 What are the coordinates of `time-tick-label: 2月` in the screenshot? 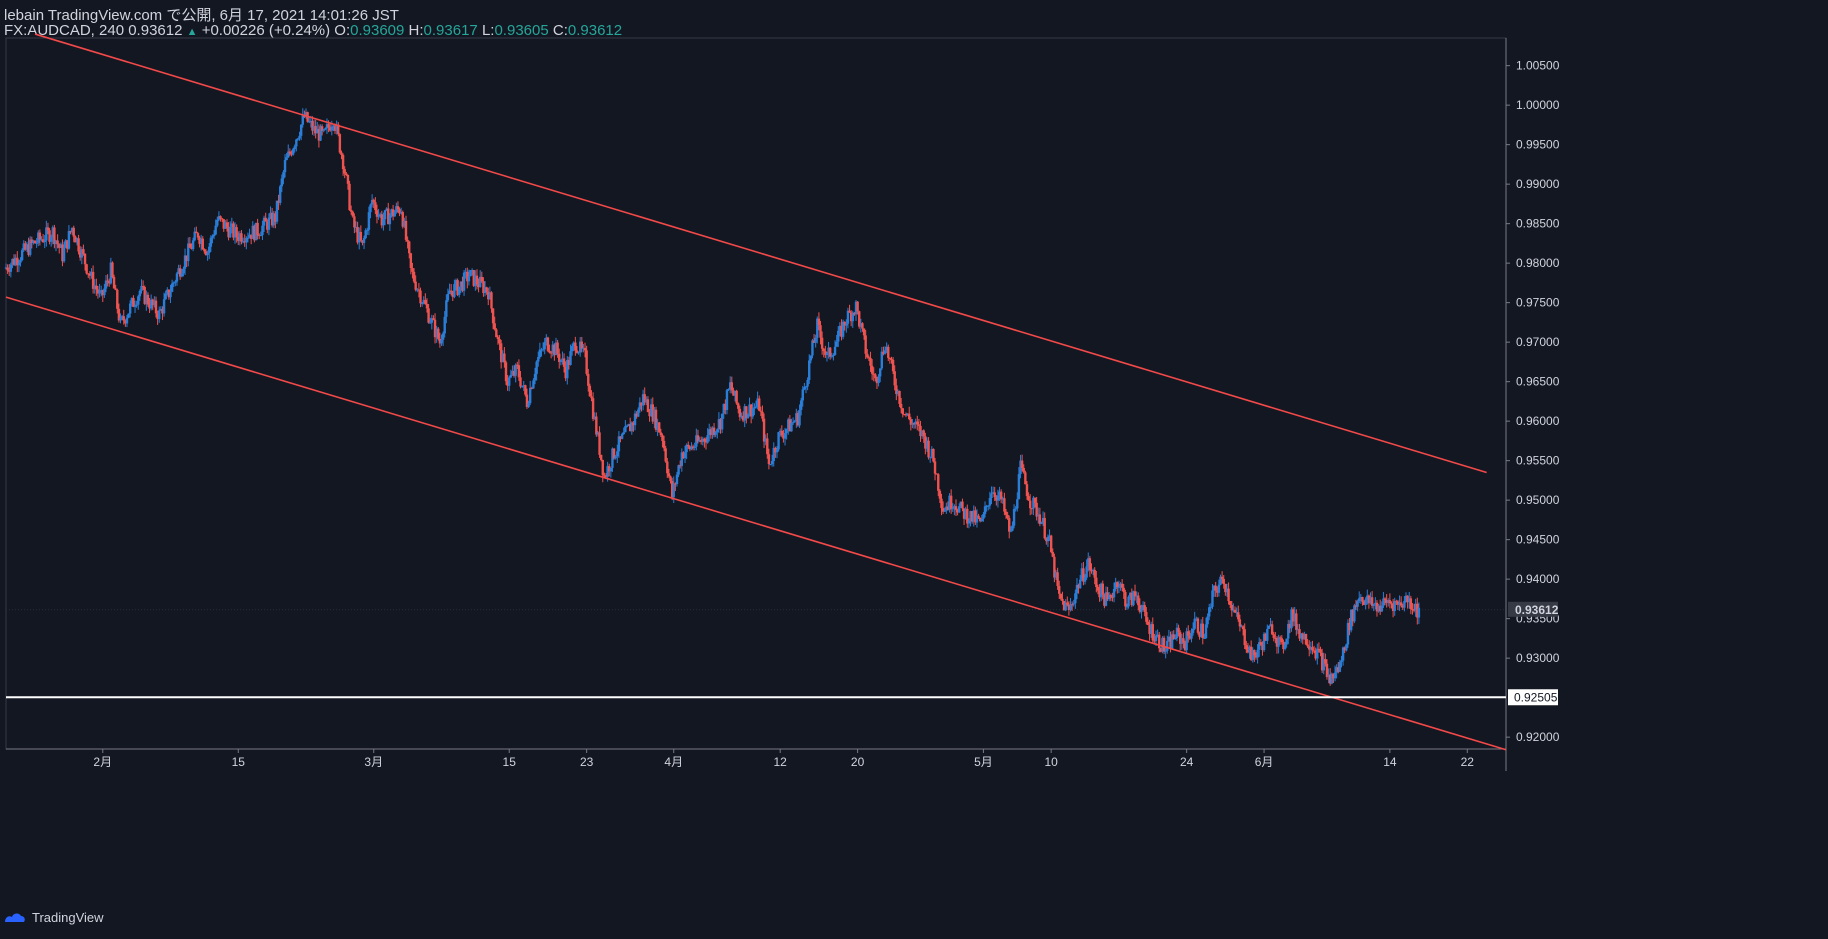 It's located at (102, 762).